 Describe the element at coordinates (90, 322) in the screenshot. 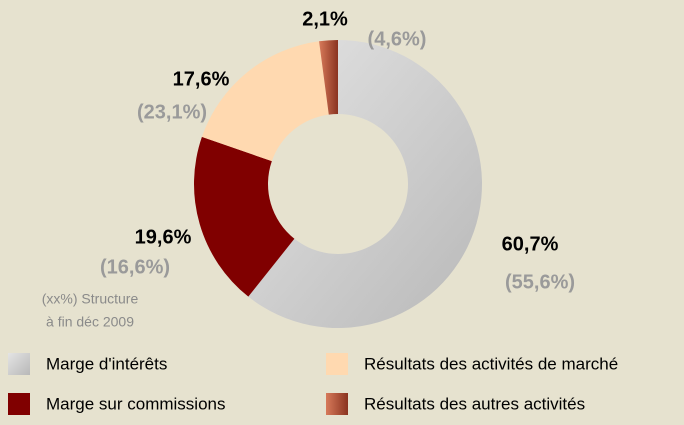

I see `annotation-line: à fin déc 2009` at that location.